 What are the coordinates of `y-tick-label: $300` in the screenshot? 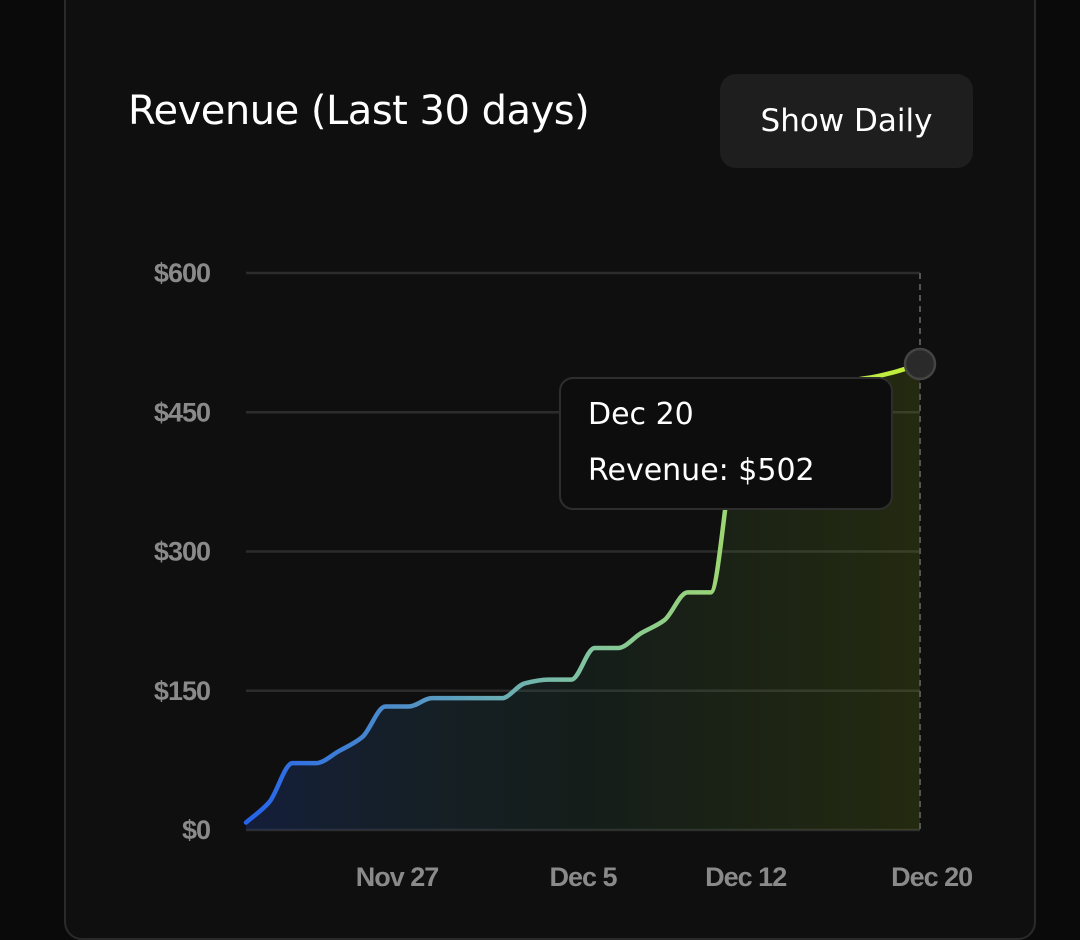 It's located at (182, 552).